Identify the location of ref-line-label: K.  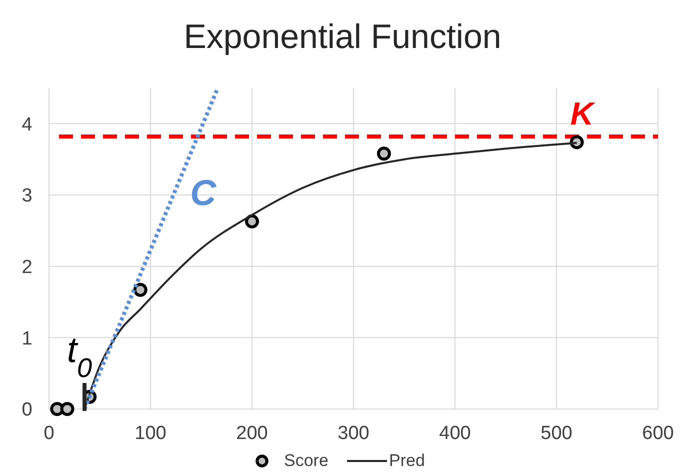
(583, 114).